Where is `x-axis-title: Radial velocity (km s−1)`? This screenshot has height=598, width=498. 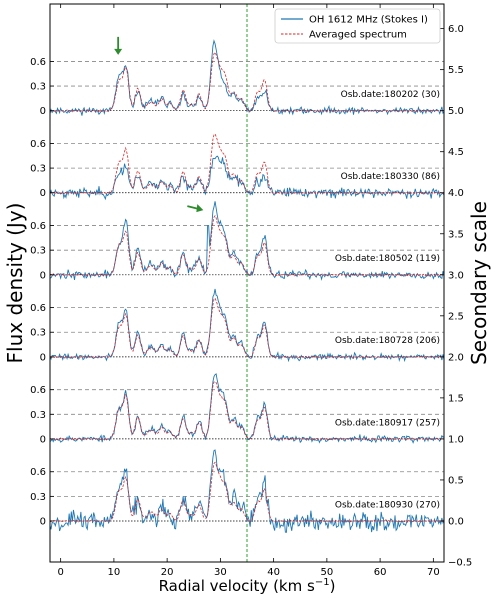
x-axis-title: Radial velocity (km s−1) is located at coordinates (247, 586).